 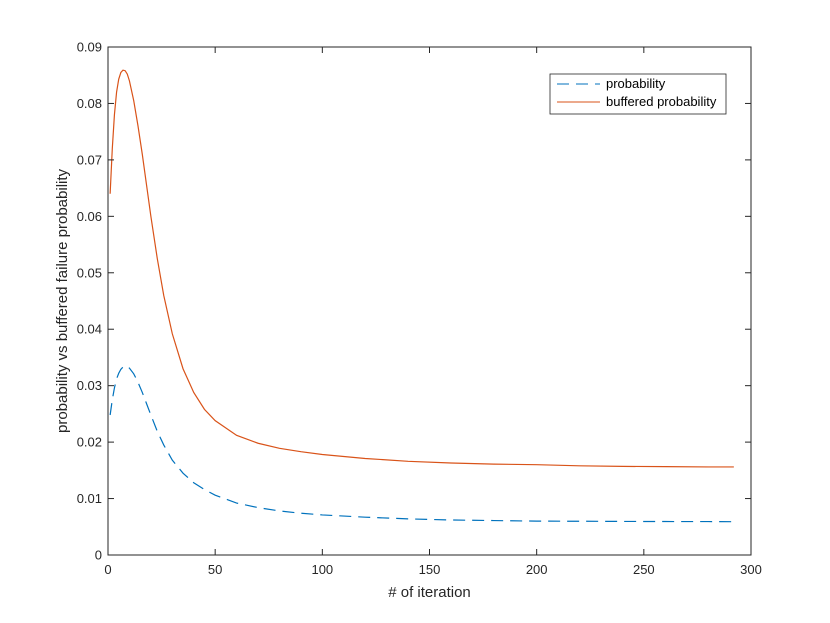 I want to click on y-tick-label: 0.09, so click(x=89, y=47).